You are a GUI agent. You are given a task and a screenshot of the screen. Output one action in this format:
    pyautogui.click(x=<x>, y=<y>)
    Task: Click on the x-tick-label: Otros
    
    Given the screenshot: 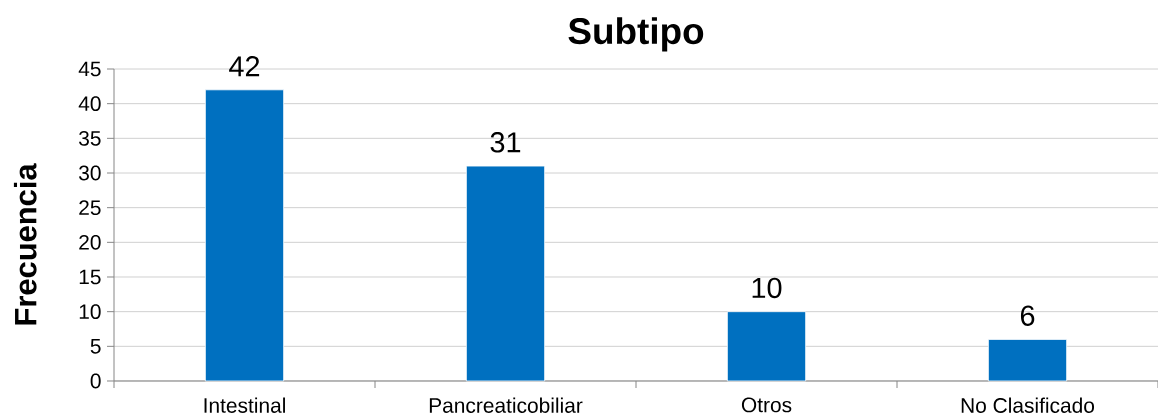 What is the action you would take?
    pyautogui.click(x=766, y=405)
    